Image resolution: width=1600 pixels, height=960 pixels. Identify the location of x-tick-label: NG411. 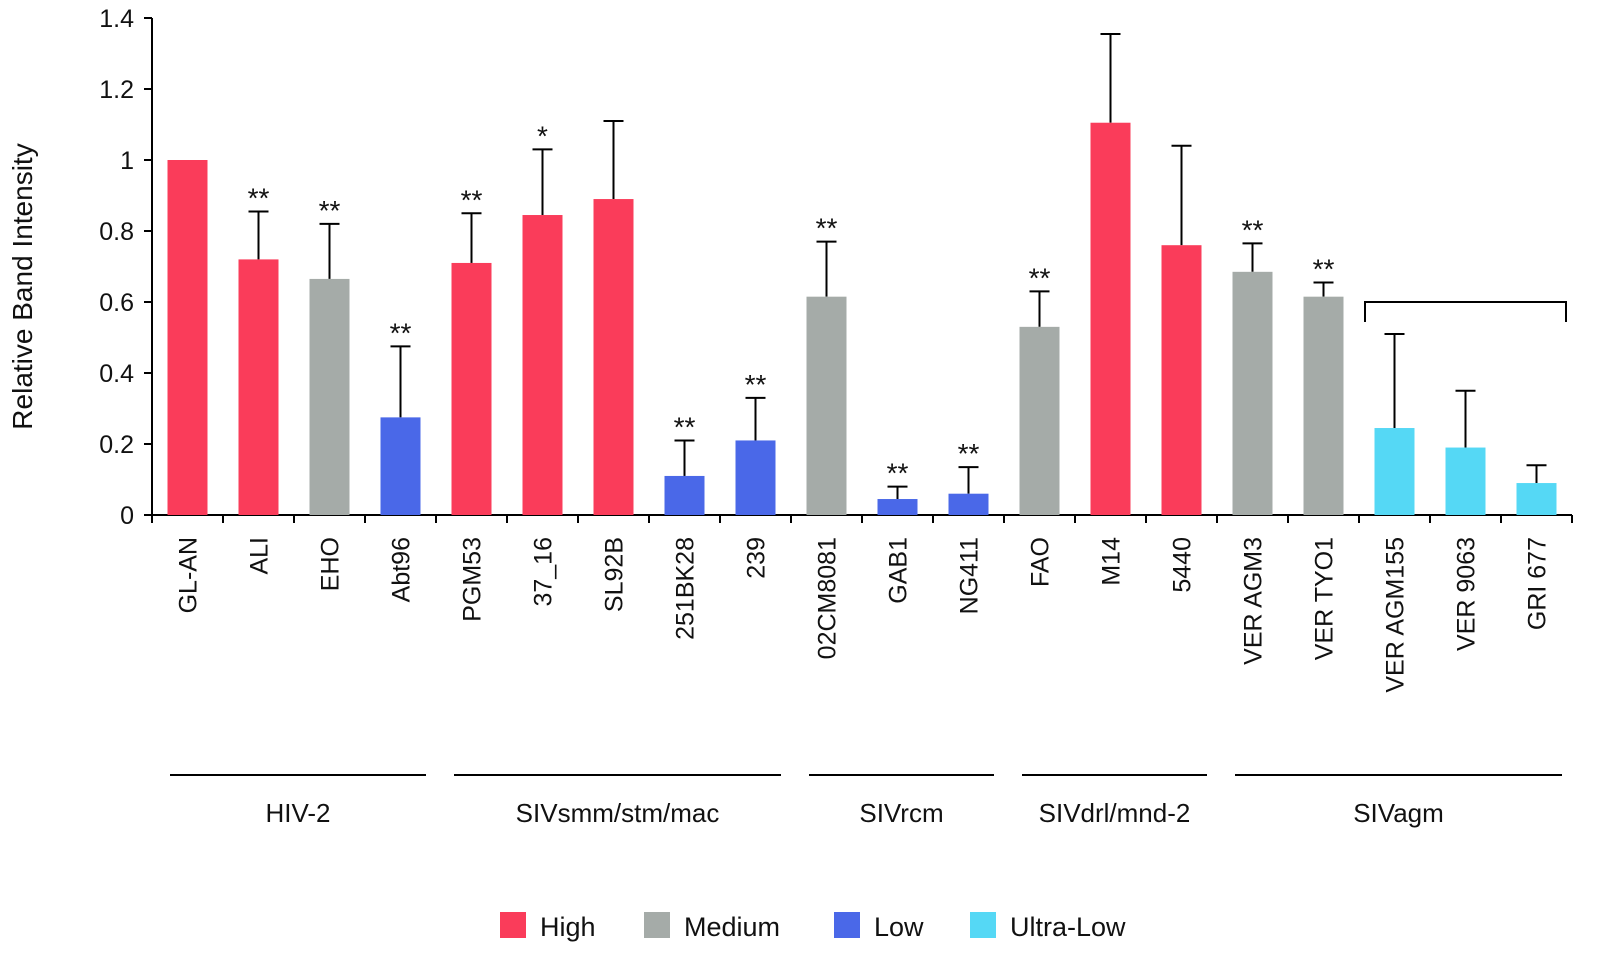
(970, 575).